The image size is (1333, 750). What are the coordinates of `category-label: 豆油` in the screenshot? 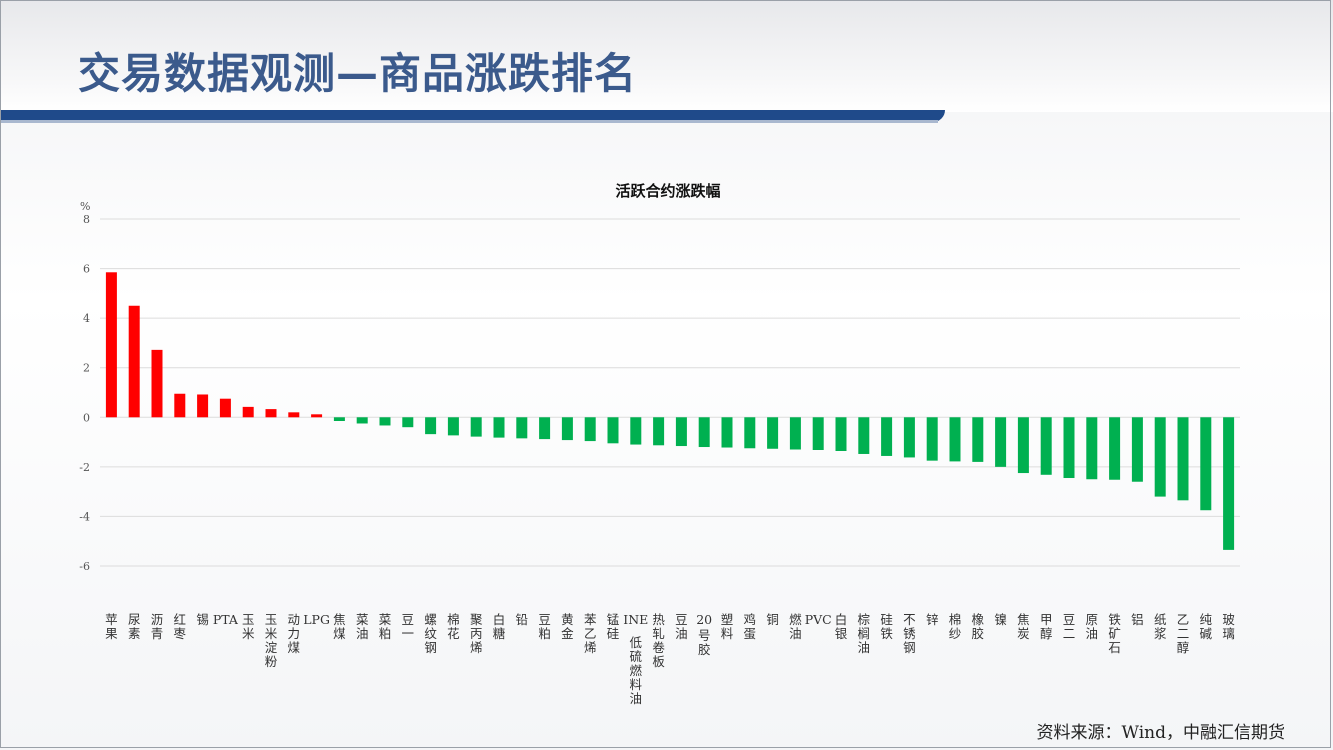 It's located at (681, 626).